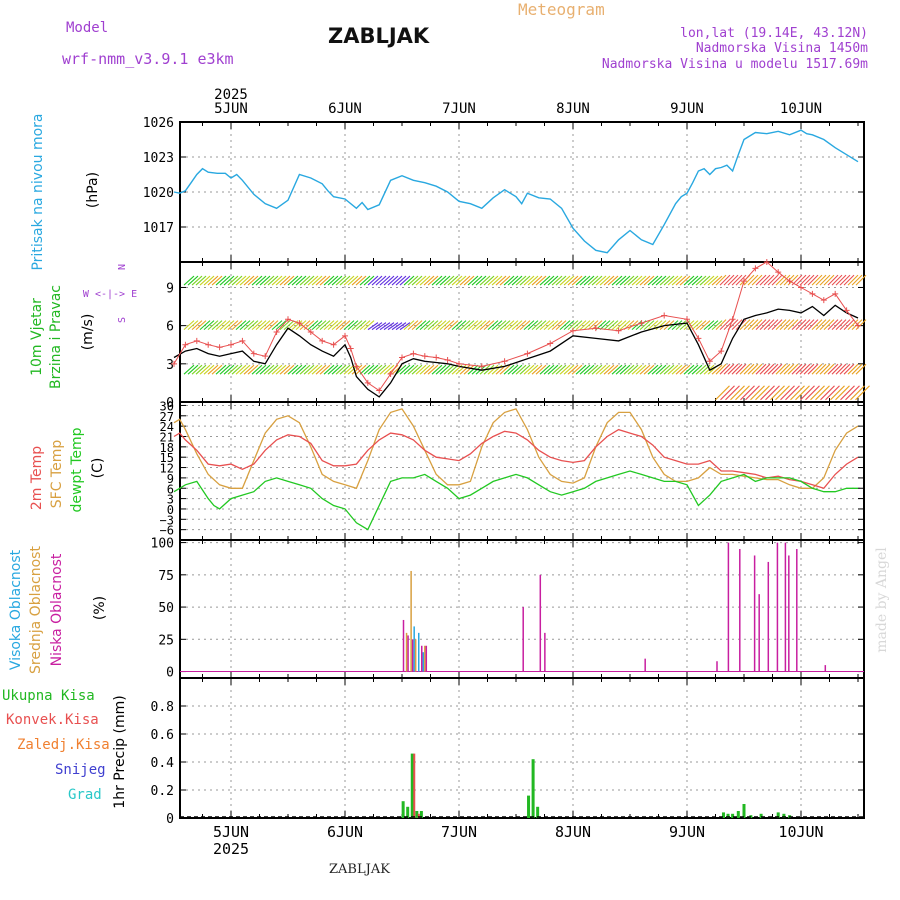 This screenshot has width=900, height=900. I want to click on wind-unit: (m/s), so click(88, 332).